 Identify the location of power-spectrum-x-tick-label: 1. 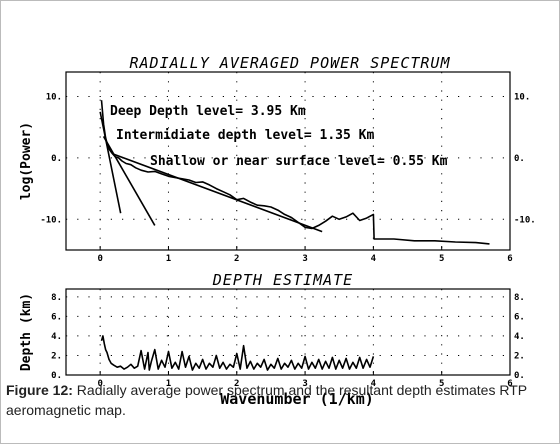
(168, 259).